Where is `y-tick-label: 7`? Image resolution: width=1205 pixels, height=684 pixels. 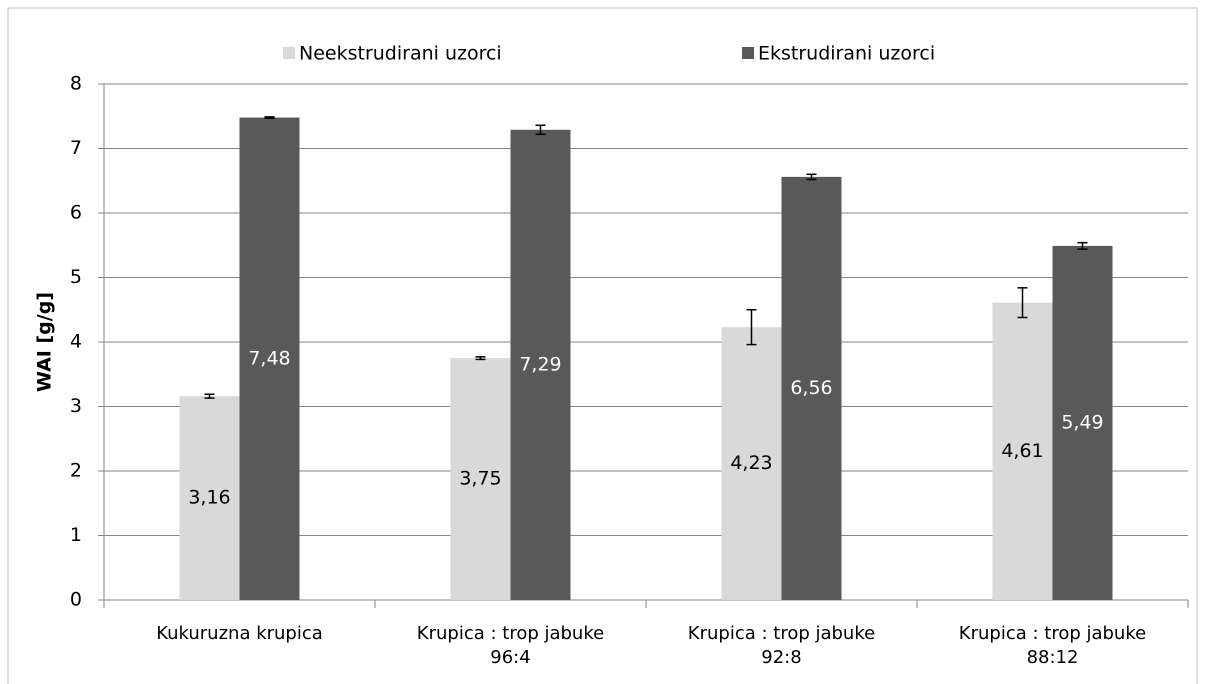 y-tick-label: 7 is located at coordinates (76, 148).